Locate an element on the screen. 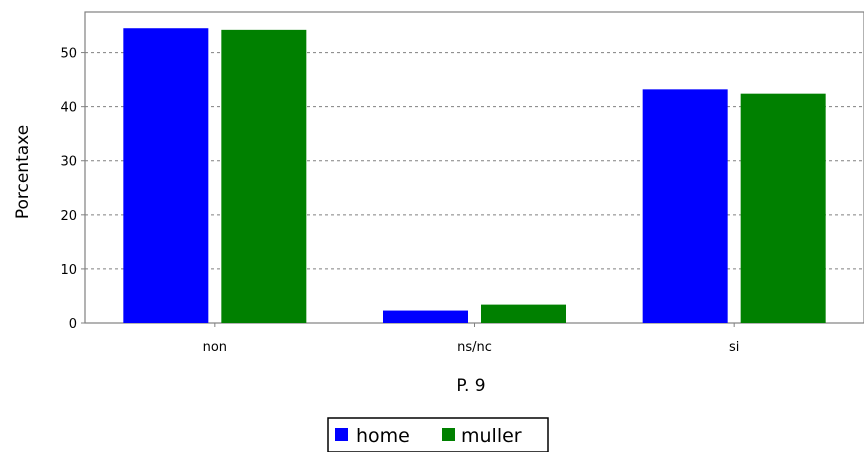 This screenshot has width=864, height=452. legend-frame is located at coordinates (438, 434).